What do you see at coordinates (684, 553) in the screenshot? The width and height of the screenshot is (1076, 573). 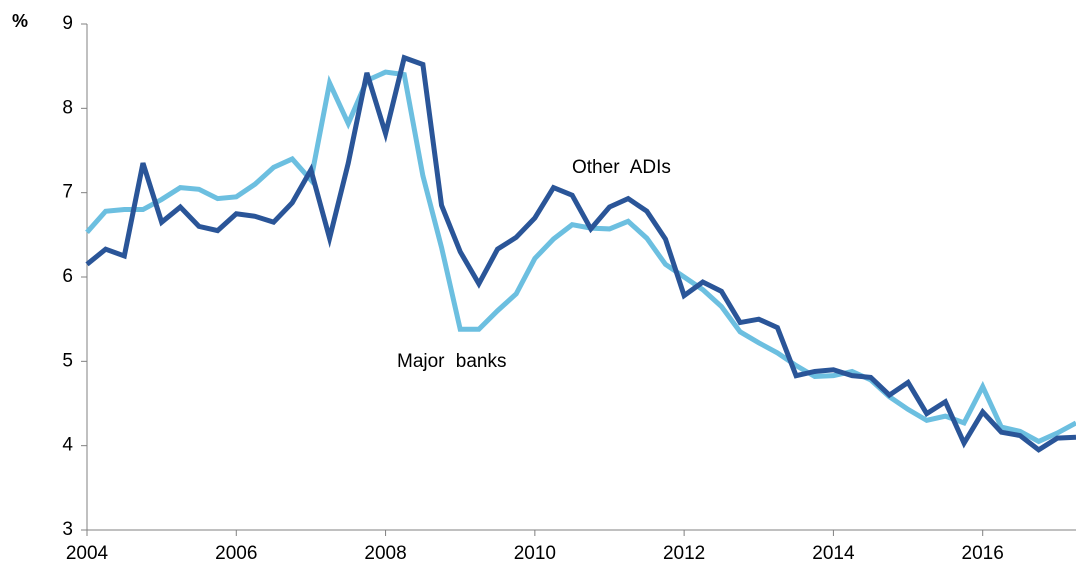 I see `x-tick-label: 2012` at bounding box center [684, 553].